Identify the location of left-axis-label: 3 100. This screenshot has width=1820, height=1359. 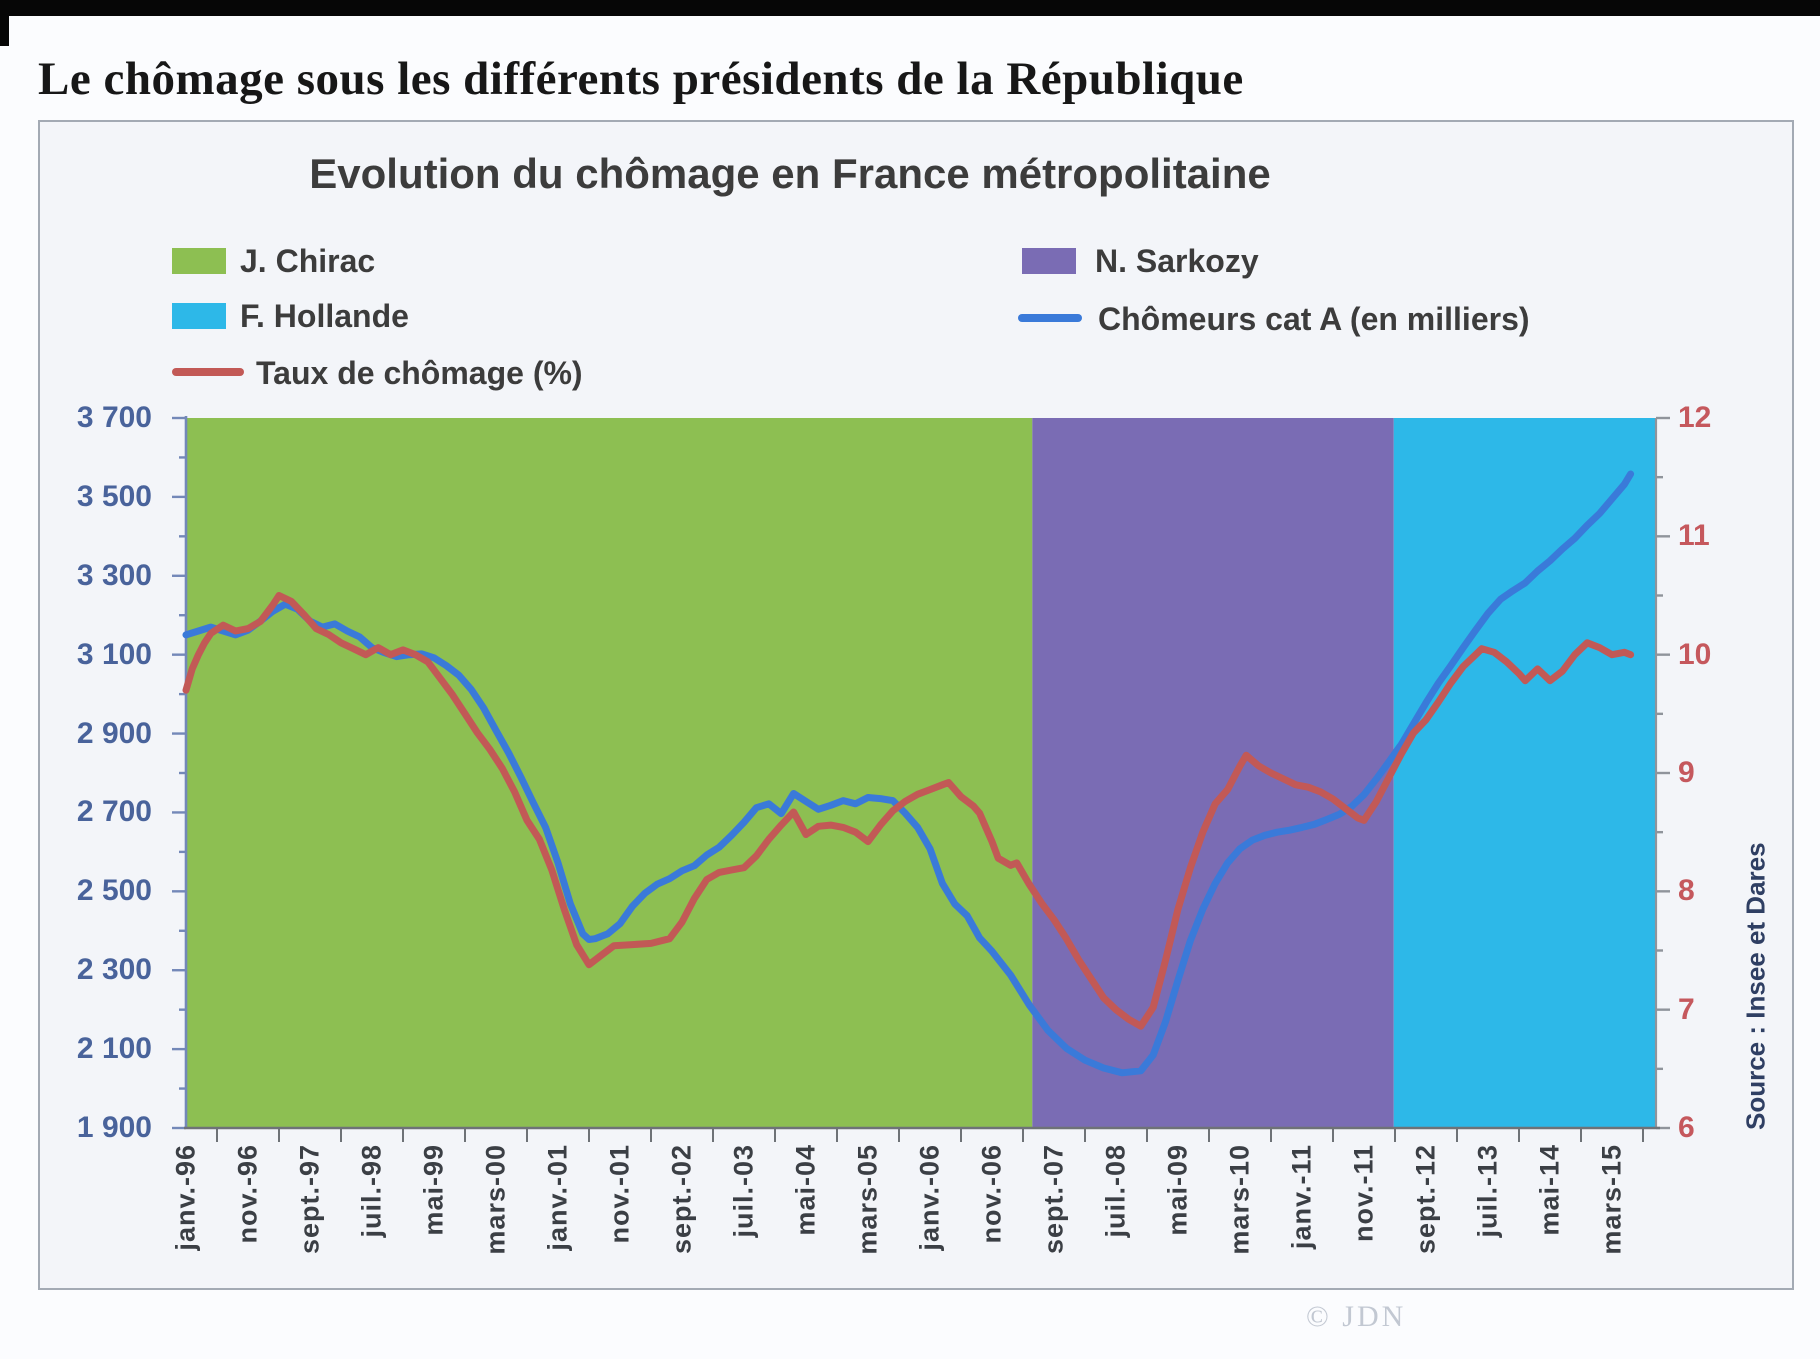
(114, 654).